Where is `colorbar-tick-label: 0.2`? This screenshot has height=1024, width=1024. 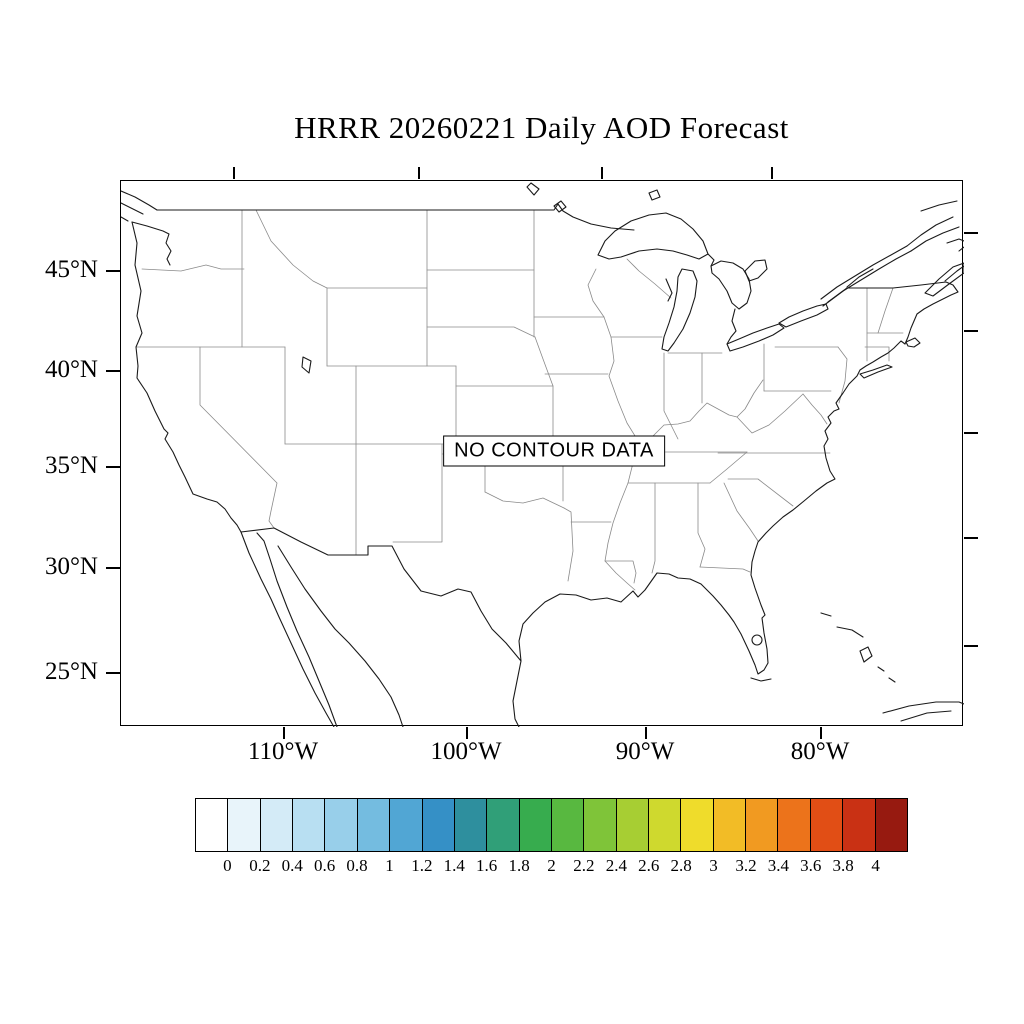
colorbar-tick-label: 0.2 is located at coordinates (260, 865).